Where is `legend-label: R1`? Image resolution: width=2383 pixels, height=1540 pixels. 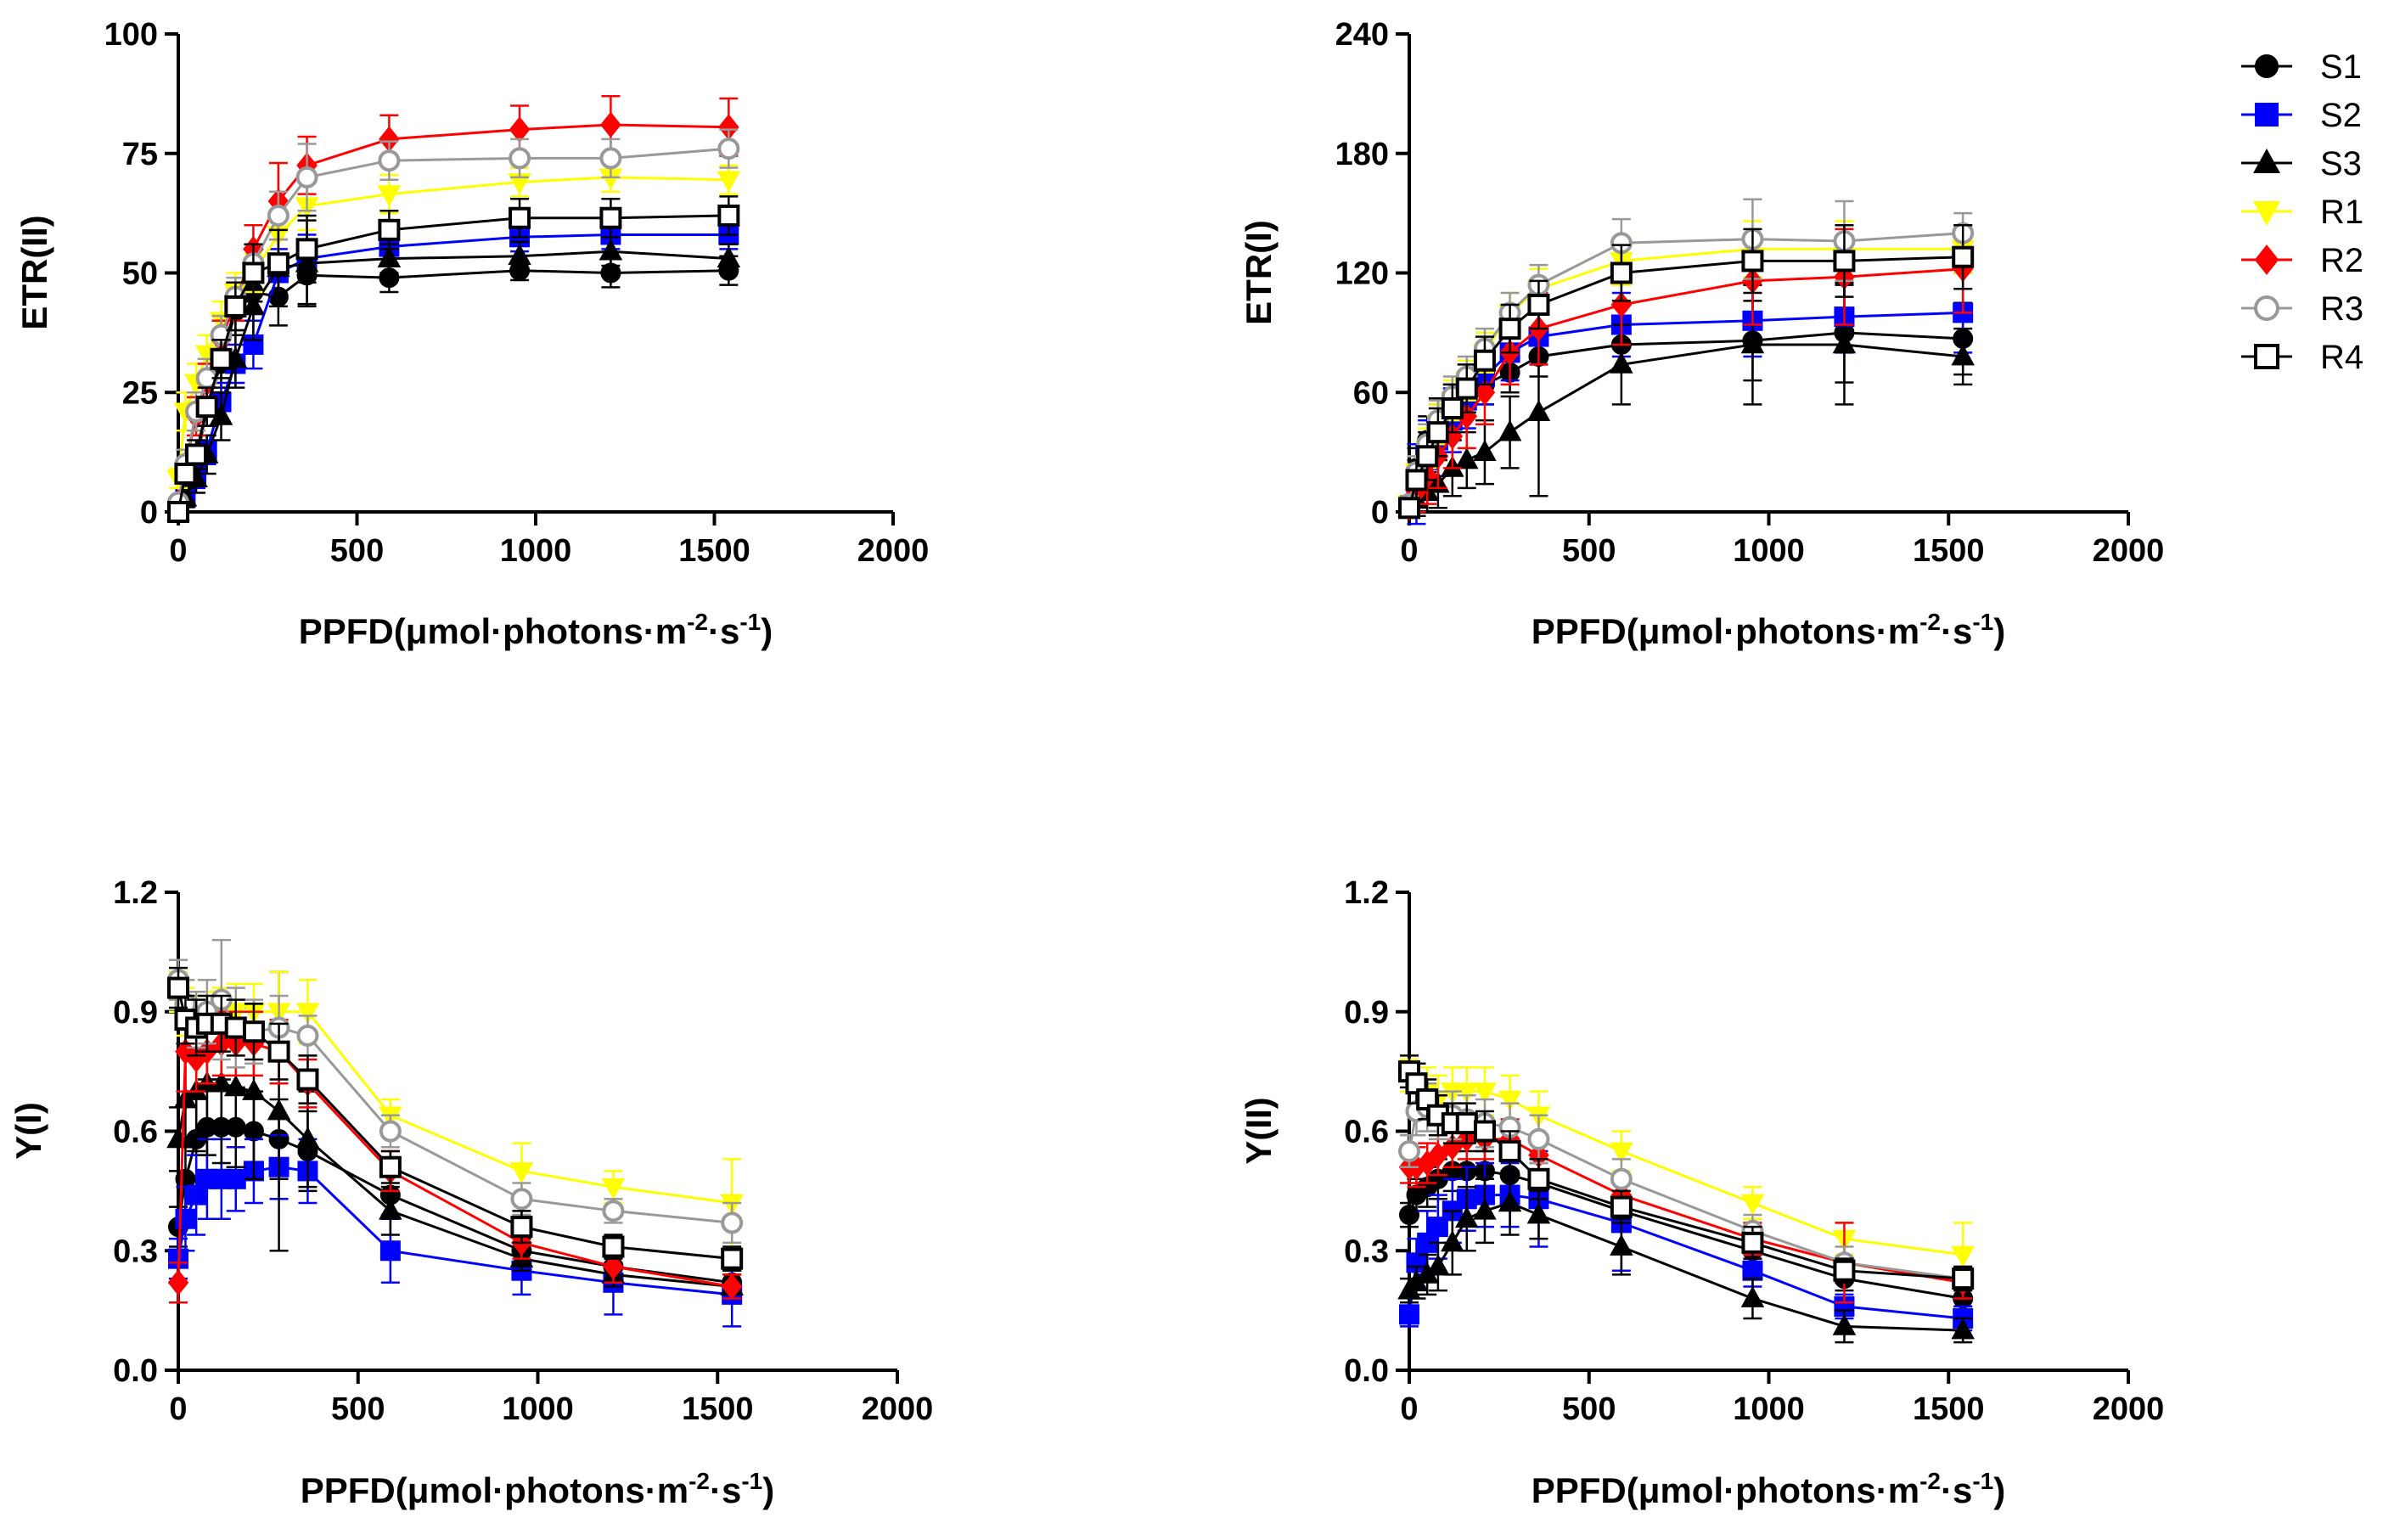
legend-label: R1 is located at coordinates (2341, 212).